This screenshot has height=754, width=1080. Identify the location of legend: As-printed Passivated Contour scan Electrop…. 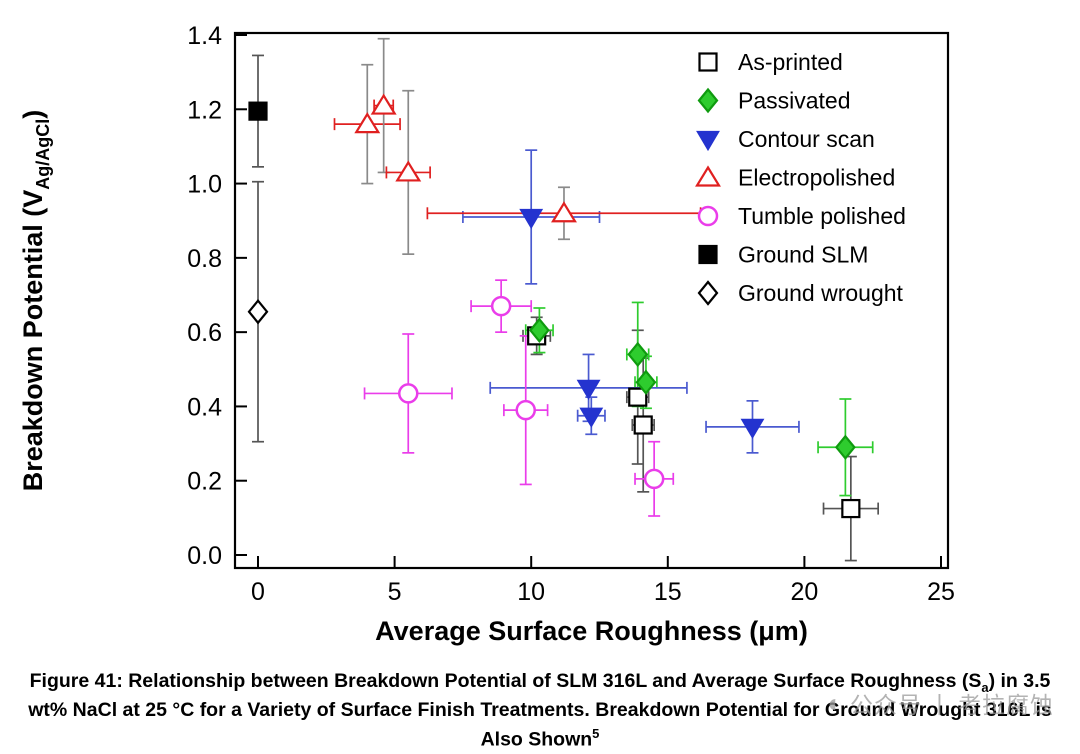
(800, 177).